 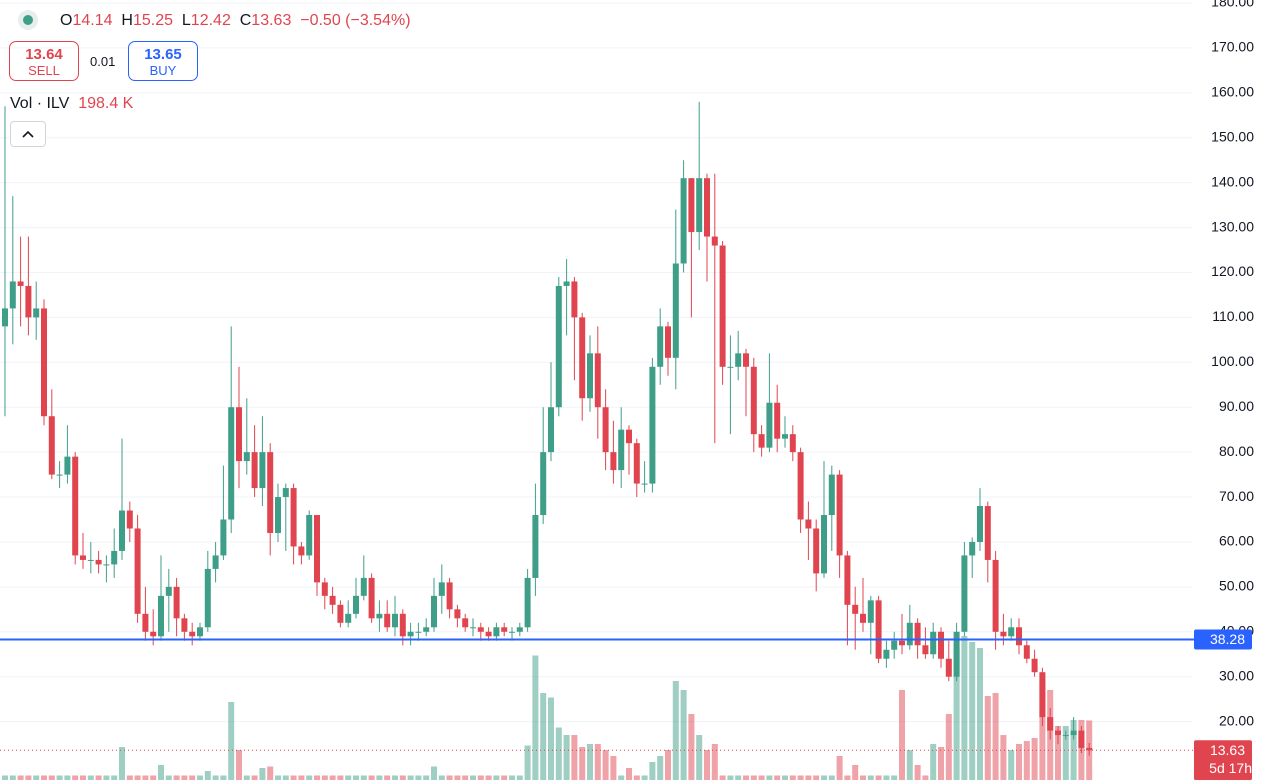 What do you see at coordinates (103, 61) in the screenshot?
I see `spread: 0.01` at bounding box center [103, 61].